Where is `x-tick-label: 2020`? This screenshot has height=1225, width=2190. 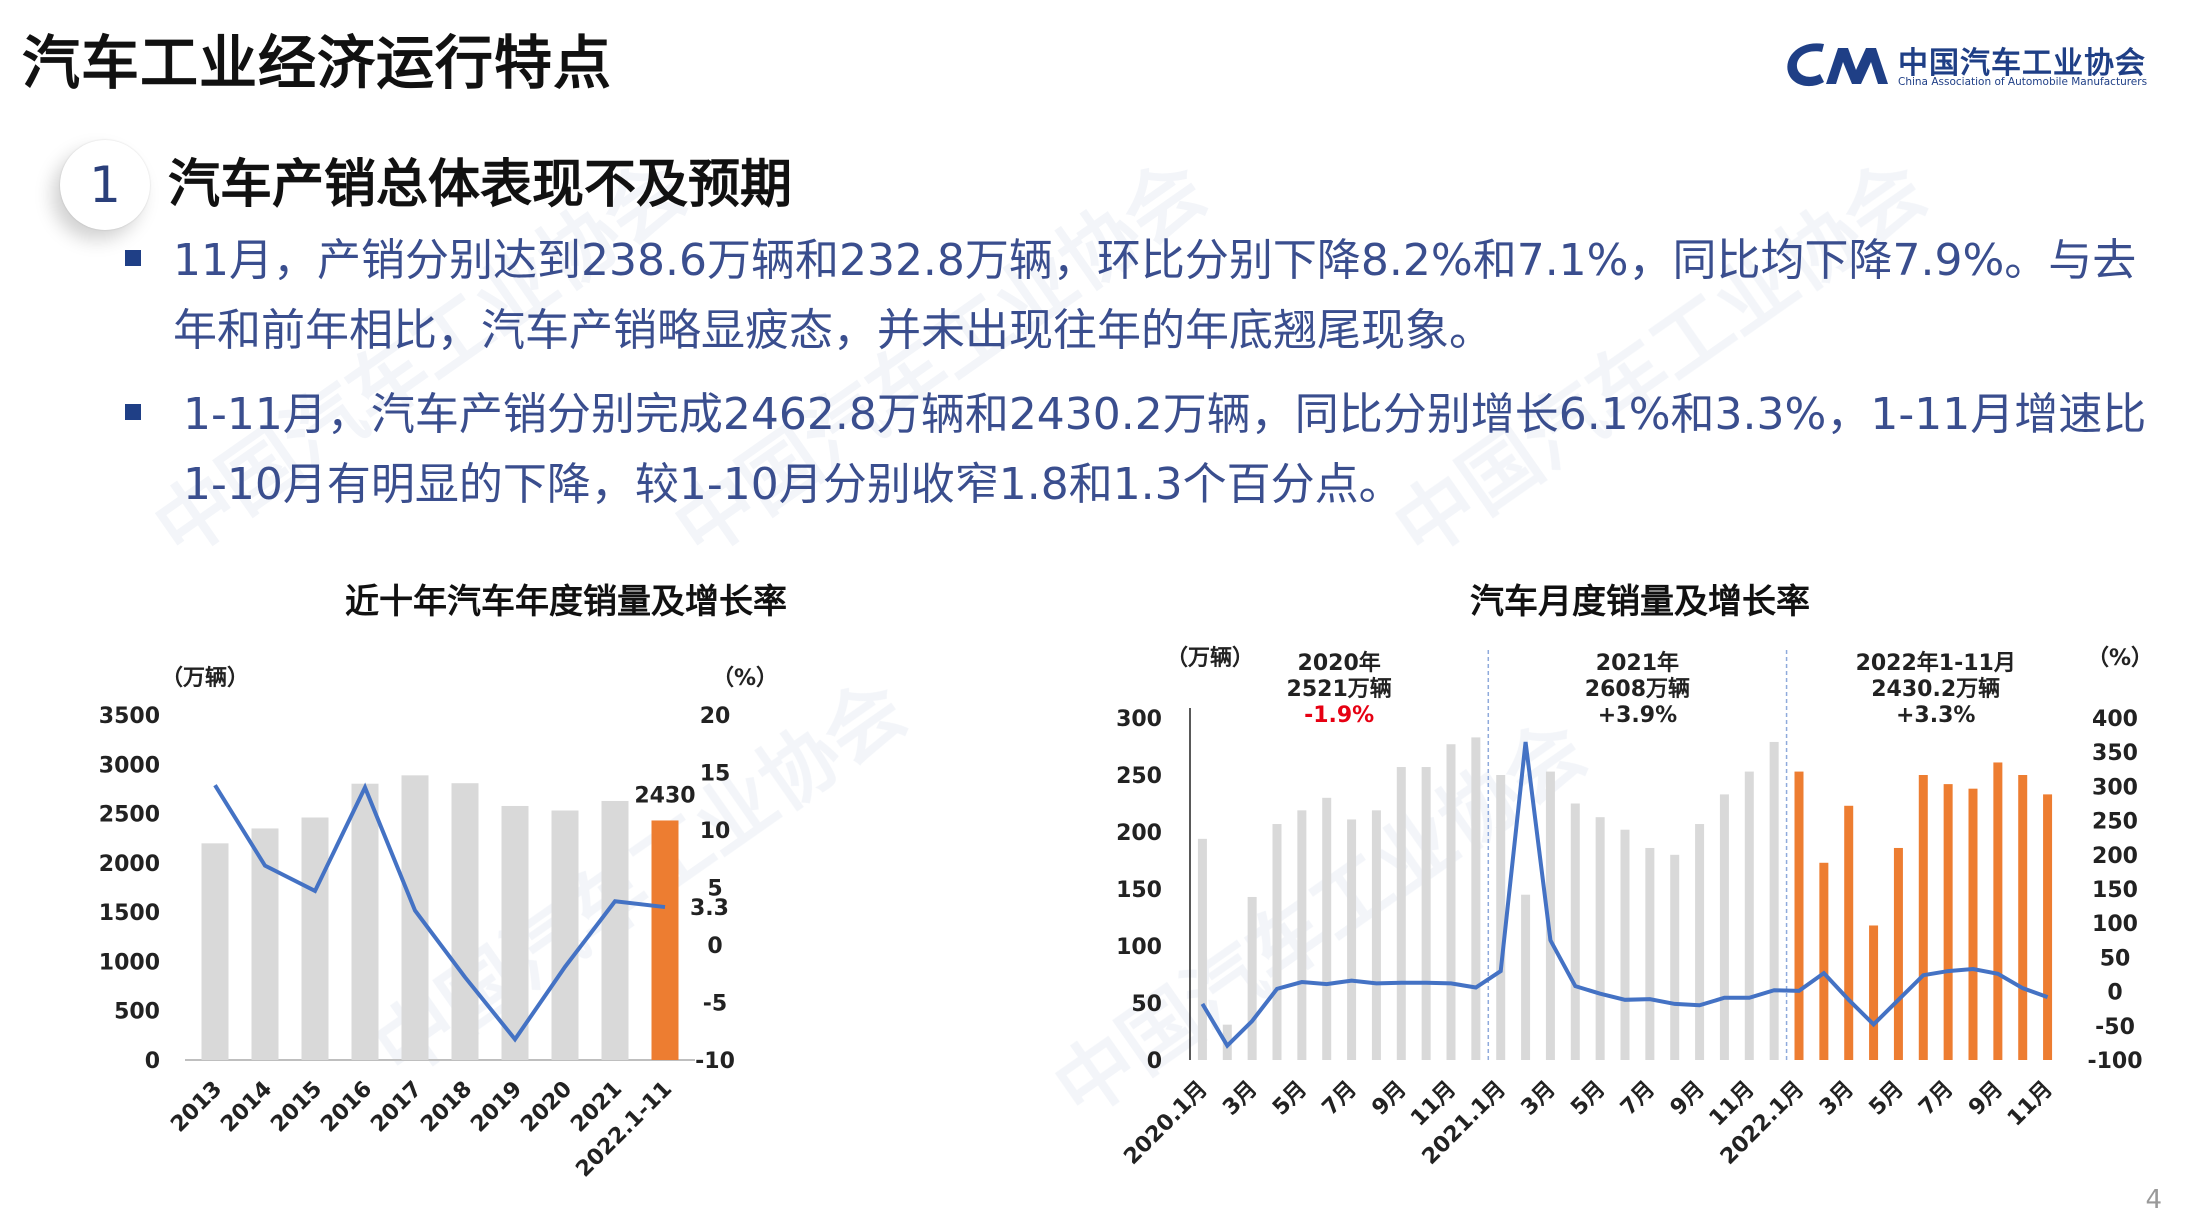
x-tick-label: 2020 is located at coordinates (546, 1107).